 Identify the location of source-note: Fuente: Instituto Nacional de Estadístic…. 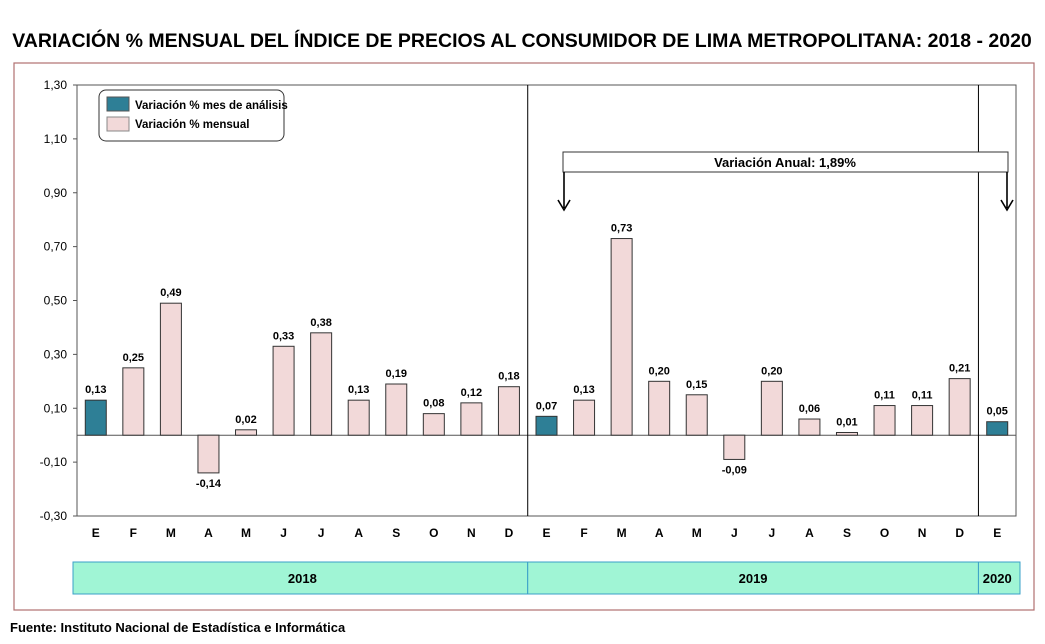
(178, 627).